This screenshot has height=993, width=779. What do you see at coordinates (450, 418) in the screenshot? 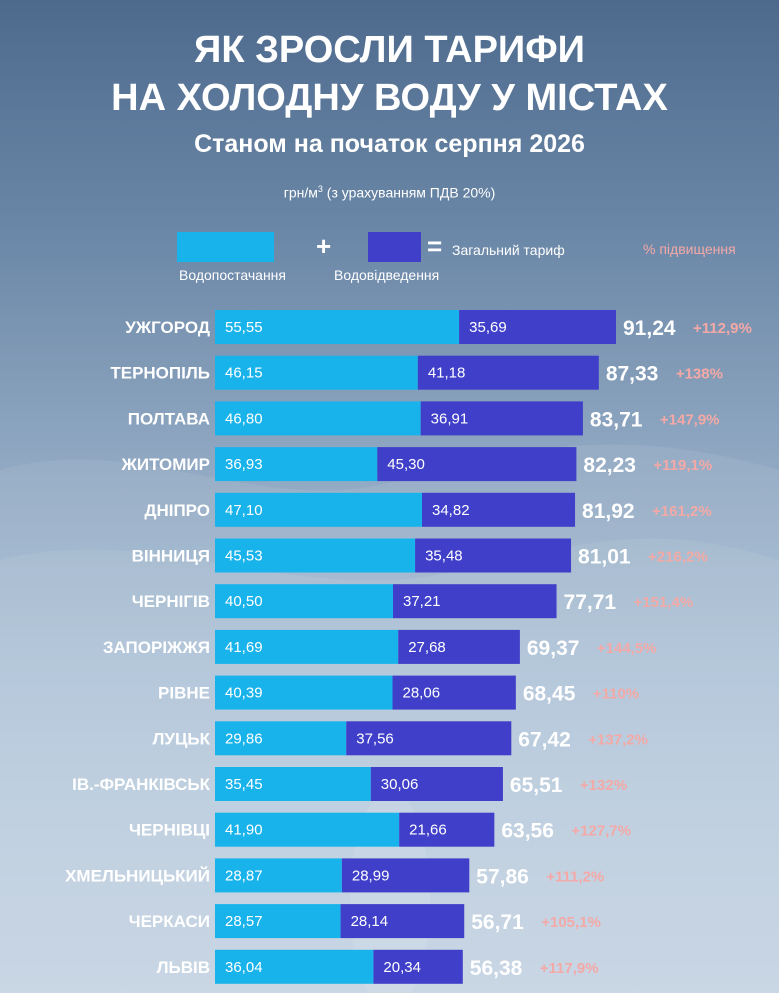
I see `drainage-value-label: 36,91` at bounding box center [450, 418].